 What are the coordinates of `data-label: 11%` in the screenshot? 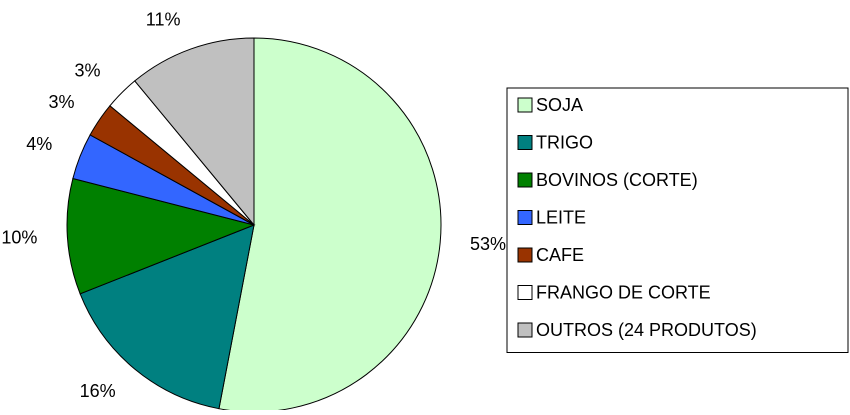 It's located at (163, 20).